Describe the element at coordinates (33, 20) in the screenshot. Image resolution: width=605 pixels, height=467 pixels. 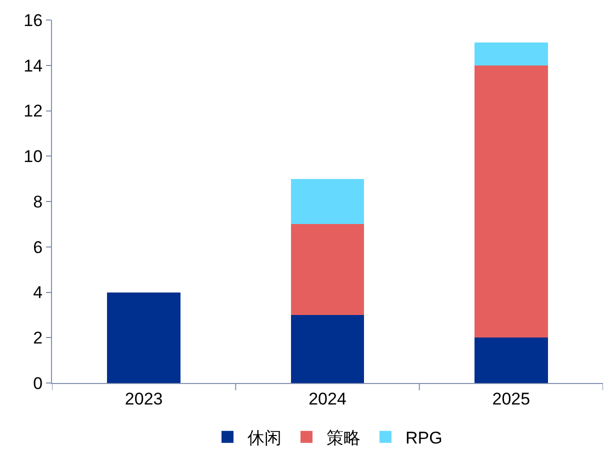
I see `y-tick-label: 16` at that location.